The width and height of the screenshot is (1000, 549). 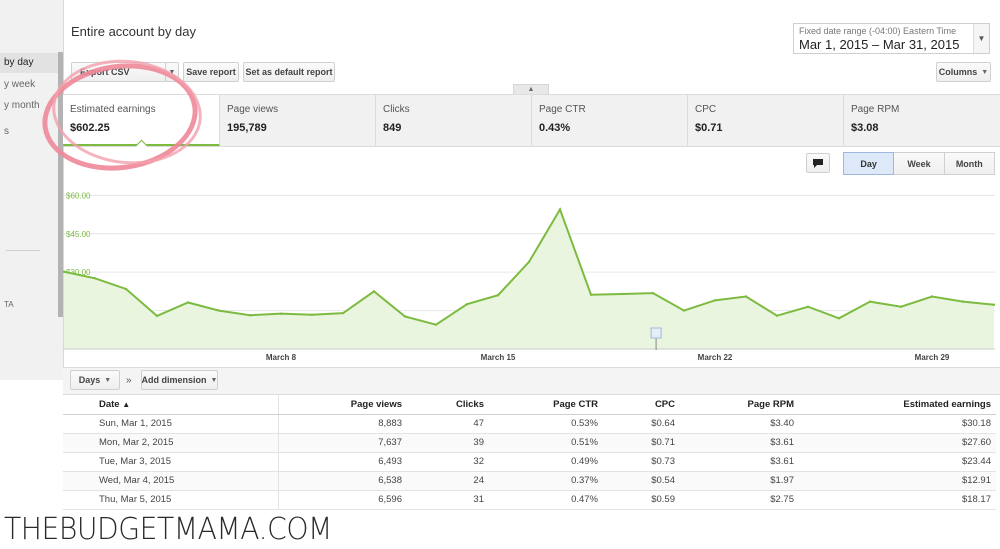 I want to click on metric-page-rpm: Page RPM $3.08, so click(x=922, y=120).